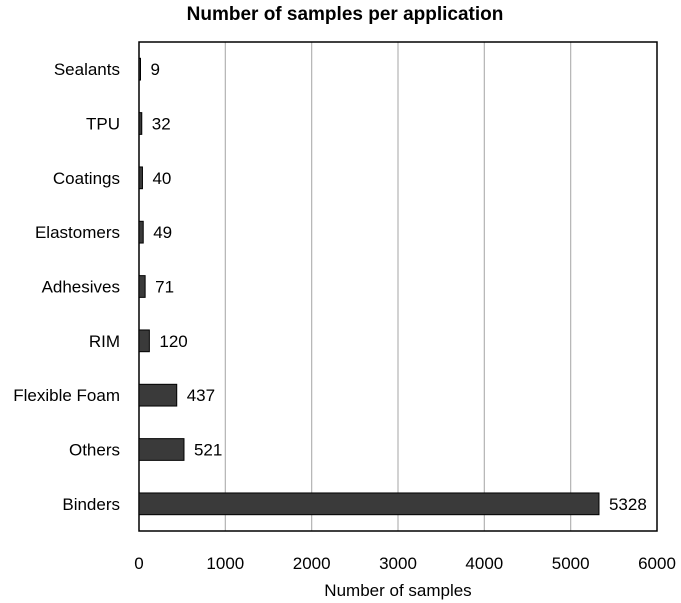 The width and height of the screenshot is (681, 603). I want to click on bar-elastomers, so click(141, 232).